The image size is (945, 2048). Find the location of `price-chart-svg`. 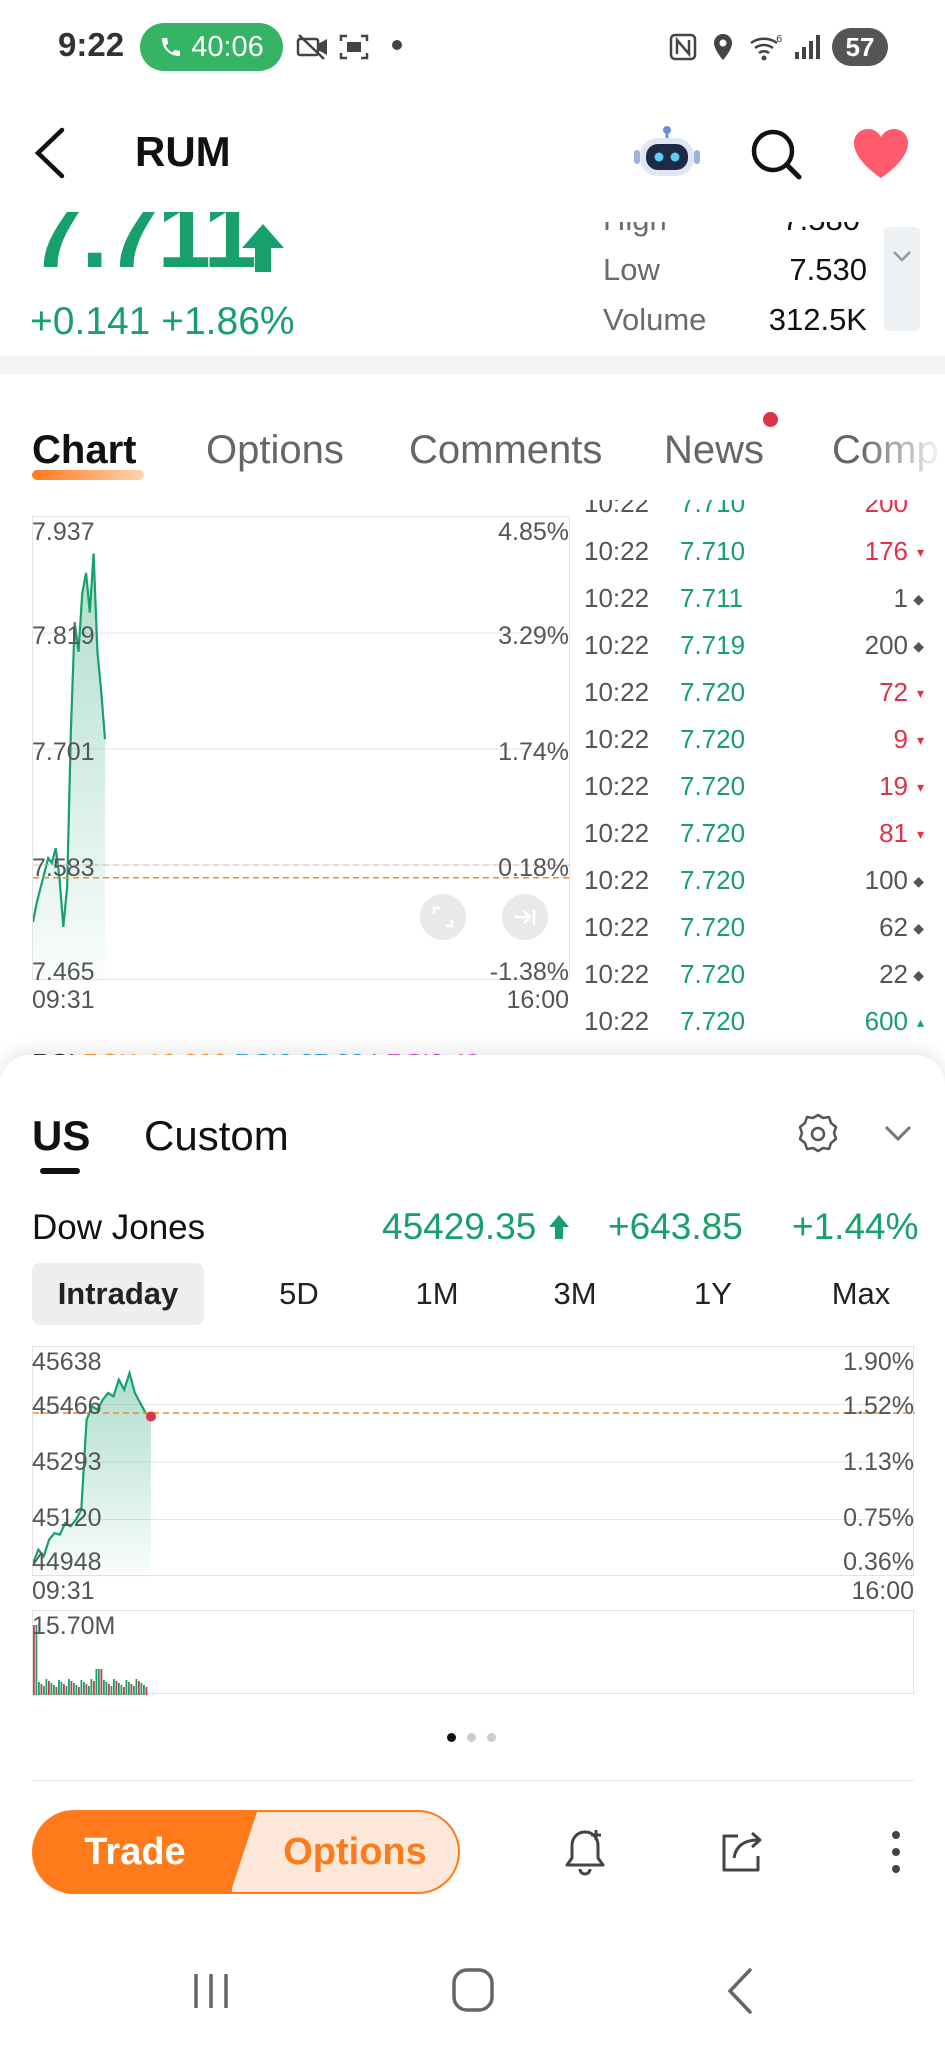

price-chart-svg is located at coordinates (302, 767).